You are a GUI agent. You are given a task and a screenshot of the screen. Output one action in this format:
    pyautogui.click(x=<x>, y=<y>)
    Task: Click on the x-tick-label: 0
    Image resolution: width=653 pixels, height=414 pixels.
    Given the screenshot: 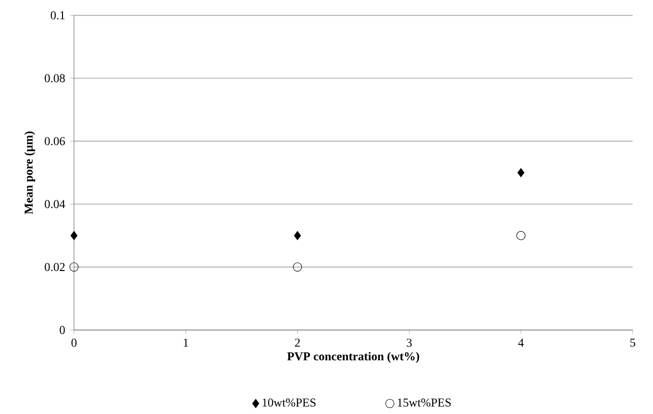 What is the action you would take?
    pyautogui.click(x=74, y=342)
    